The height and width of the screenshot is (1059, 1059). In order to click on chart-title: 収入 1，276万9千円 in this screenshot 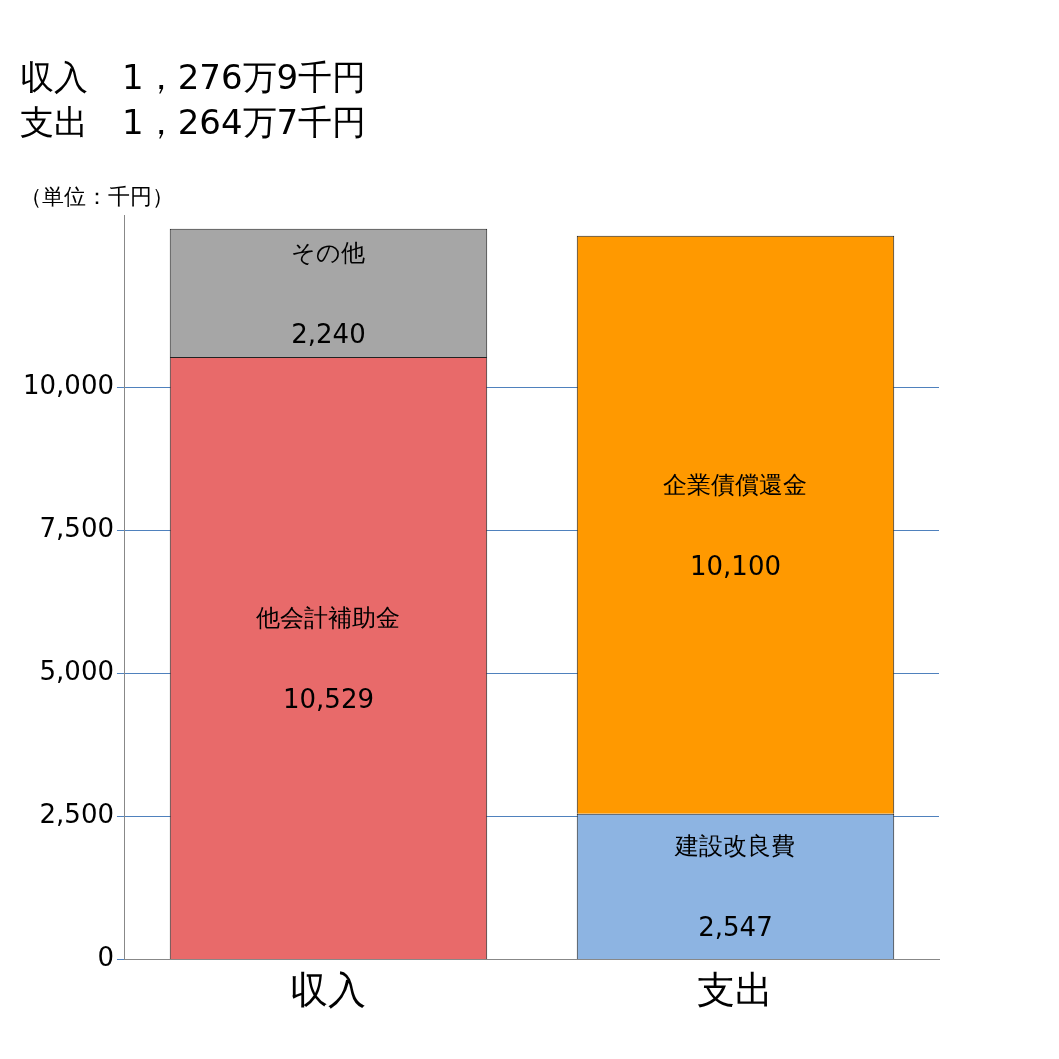, I will do `click(193, 77)`.